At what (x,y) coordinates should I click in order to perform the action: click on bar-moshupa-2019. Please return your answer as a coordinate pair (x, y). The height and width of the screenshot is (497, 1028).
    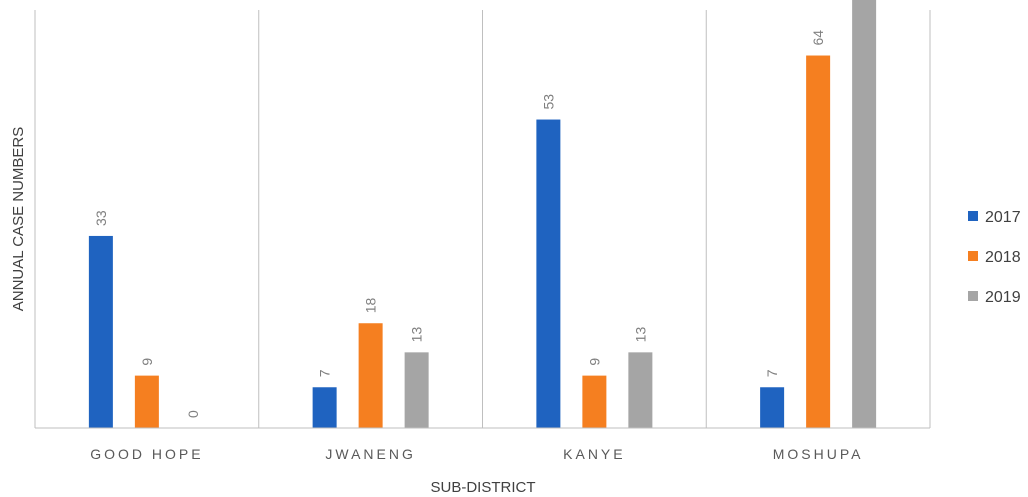
    Looking at the image, I should click on (864, 214).